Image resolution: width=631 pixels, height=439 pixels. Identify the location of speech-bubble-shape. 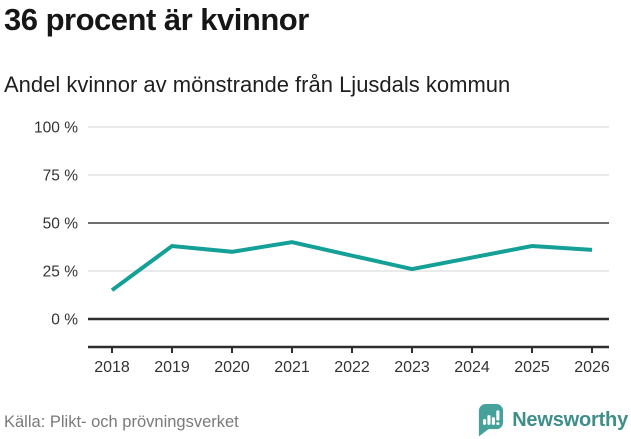
(491, 420).